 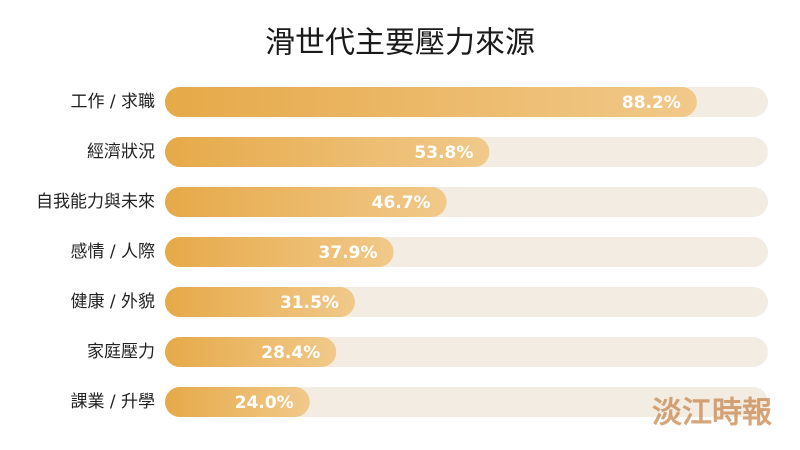 What do you see at coordinates (95, 202) in the screenshot?
I see `category-label: 自我能力與未來` at bounding box center [95, 202].